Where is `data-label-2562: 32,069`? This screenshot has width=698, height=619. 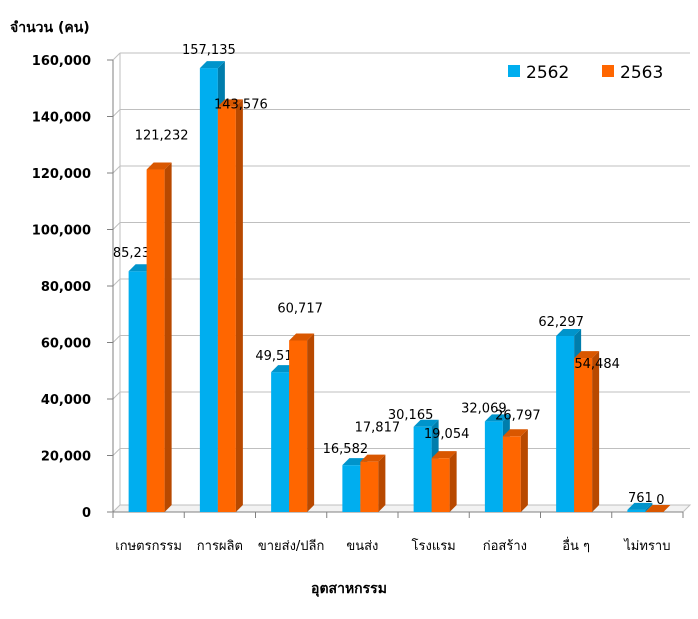
data-label-2562: 32,069 is located at coordinates (484, 408).